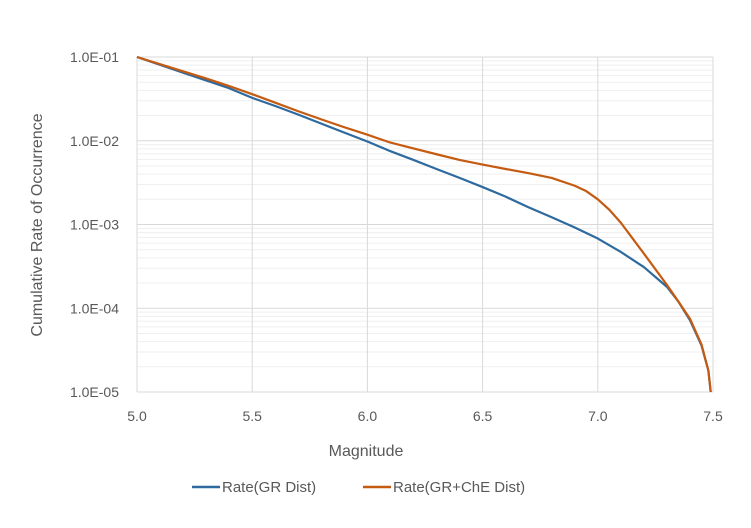 This screenshot has height=528, width=751. What do you see at coordinates (425, 416) in the screenshot?
I see `x-tick-labels: 5.0 5.5 6.0 6.5 7.0 7.5` at bounding box center [425, 416].